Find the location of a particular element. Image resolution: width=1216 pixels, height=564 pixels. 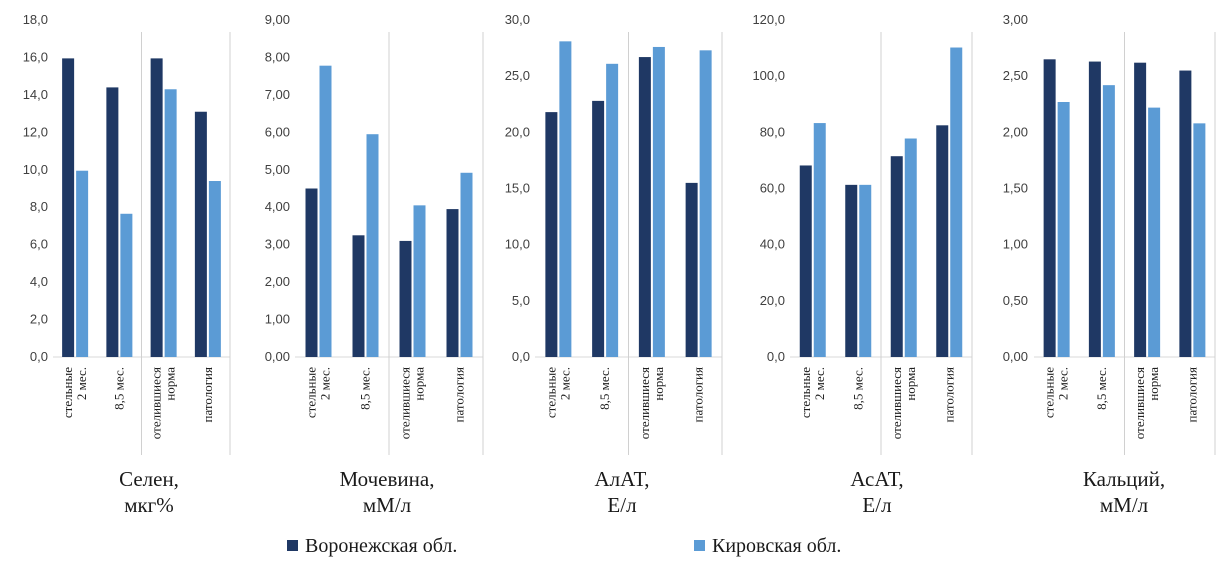

y-tick-label: 0,50 is located at coordinates (1015, 300).